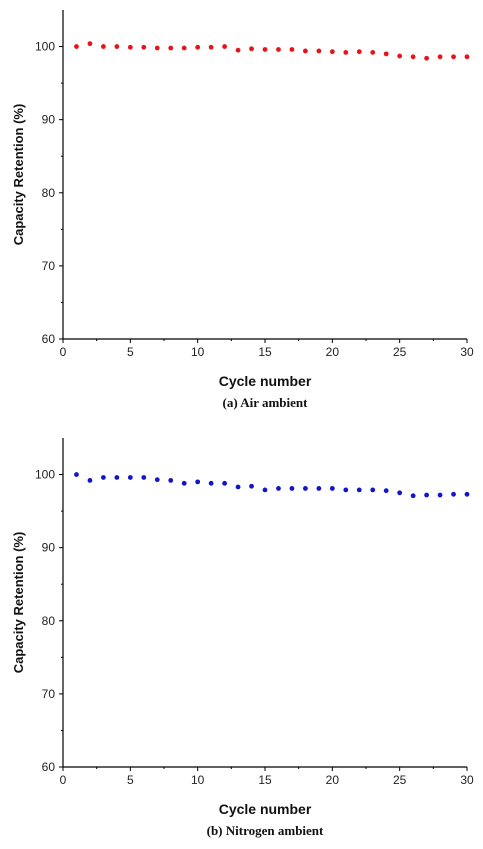 This screenshot has width=483, height=849. I want to click on chart-a-x-tick-label: 15, so click(265, 352).